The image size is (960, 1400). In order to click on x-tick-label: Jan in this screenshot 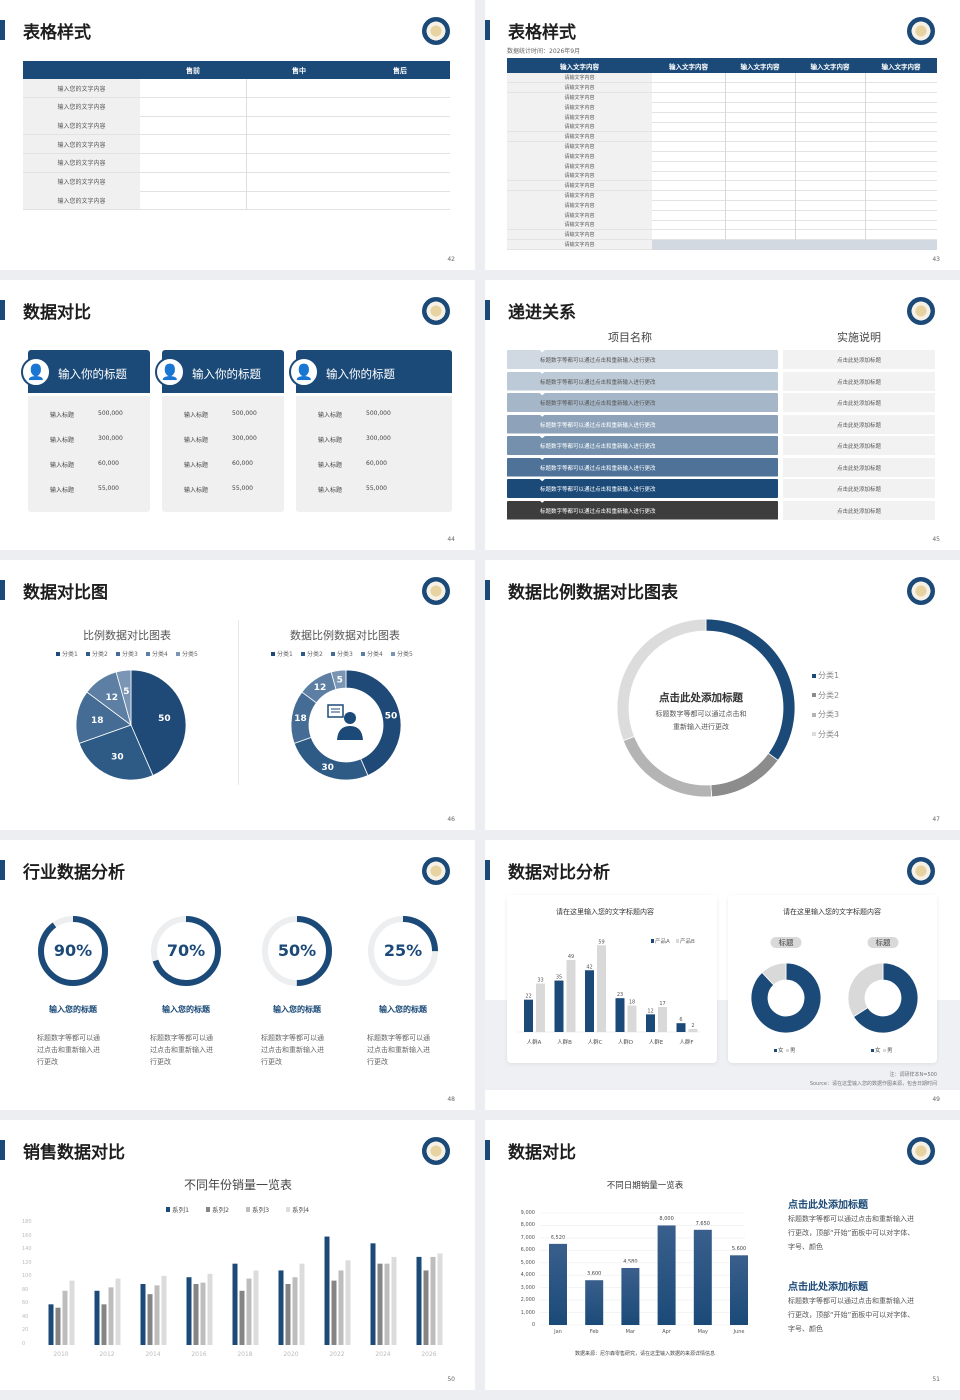, I will do `click(558, 1332)`.